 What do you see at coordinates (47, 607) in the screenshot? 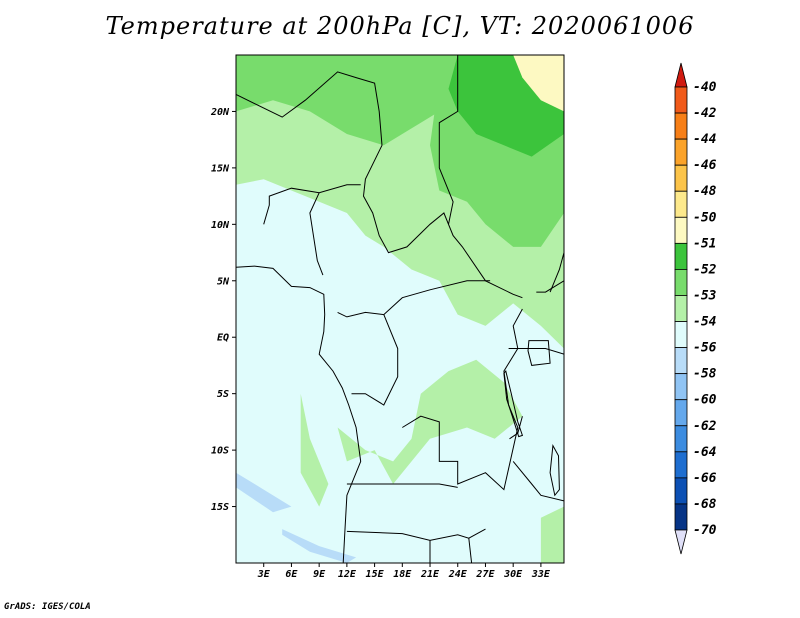
I see `credit-text: GrADS: IGES/COLA` at bounding box center [47, 607].